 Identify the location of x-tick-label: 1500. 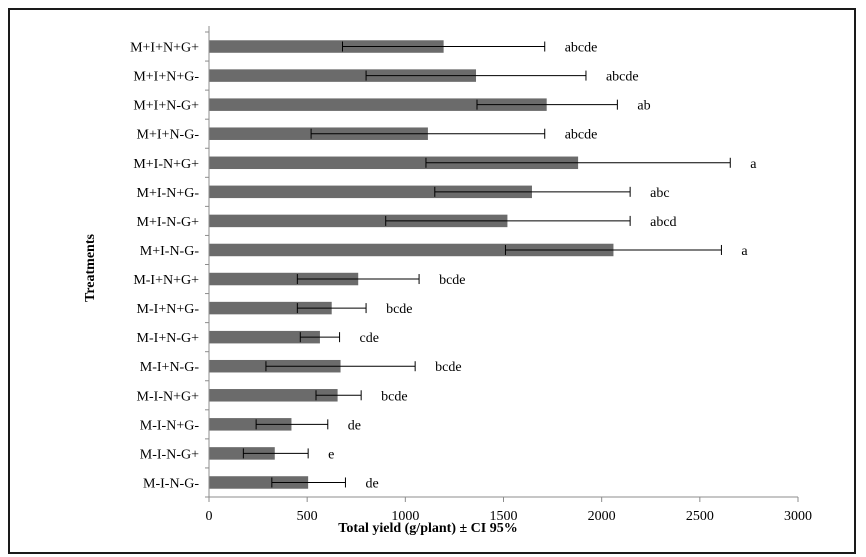
(504, 516).